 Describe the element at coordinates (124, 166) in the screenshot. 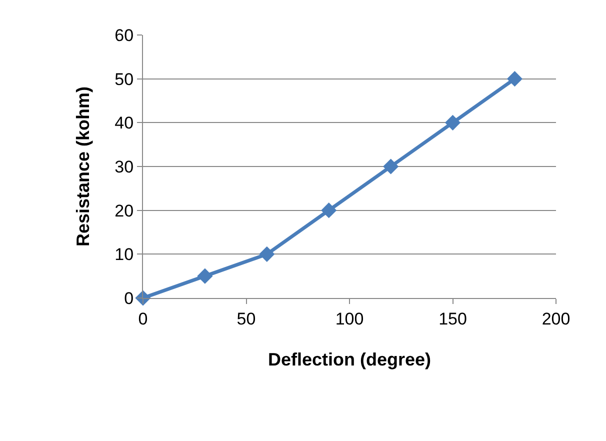

I see `y-tick-label: 30` at that location.